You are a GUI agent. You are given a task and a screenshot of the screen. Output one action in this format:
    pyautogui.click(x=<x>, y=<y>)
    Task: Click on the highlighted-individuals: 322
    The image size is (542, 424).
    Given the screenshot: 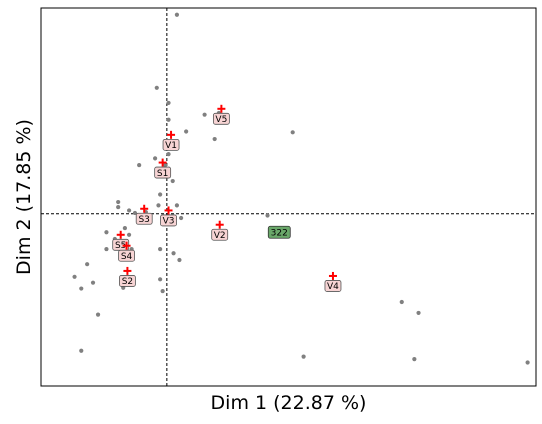 What is the action you would take?
    pyautogui.click(x=279, y=232)
    